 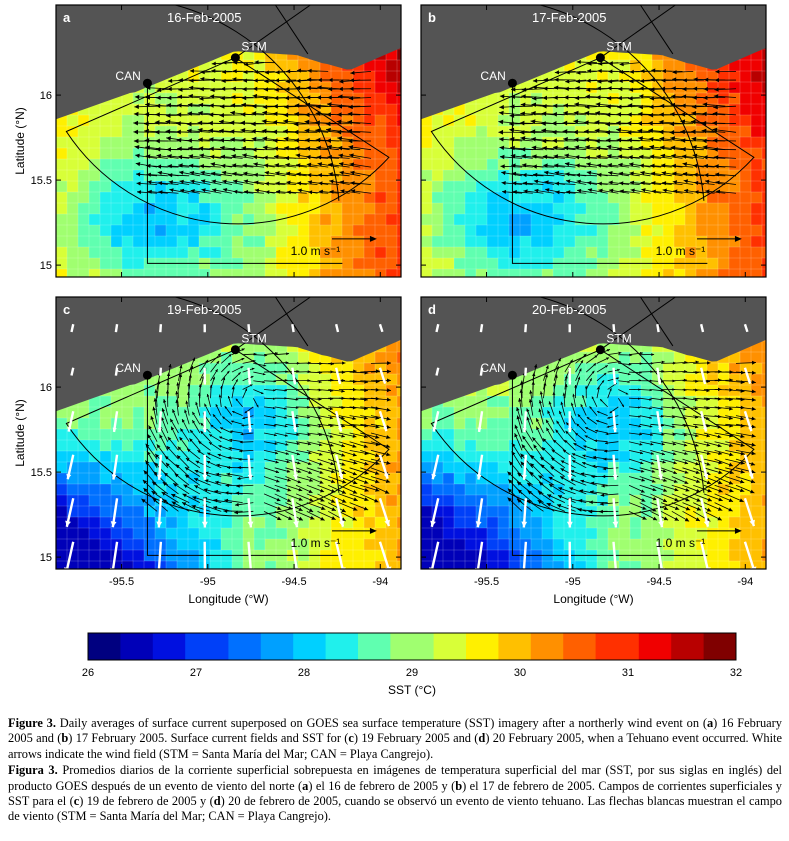 I want to click on caption-es-label: Figura 3., so click(x=33, y=770).